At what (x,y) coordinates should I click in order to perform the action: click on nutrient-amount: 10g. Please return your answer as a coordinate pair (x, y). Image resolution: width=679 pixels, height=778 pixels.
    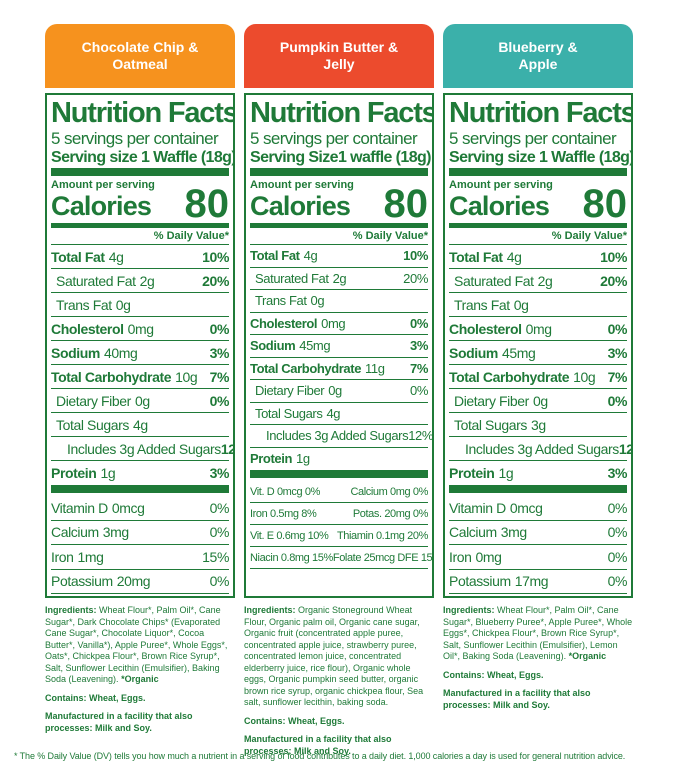
    Looking at the image, I should click on (584, 376).